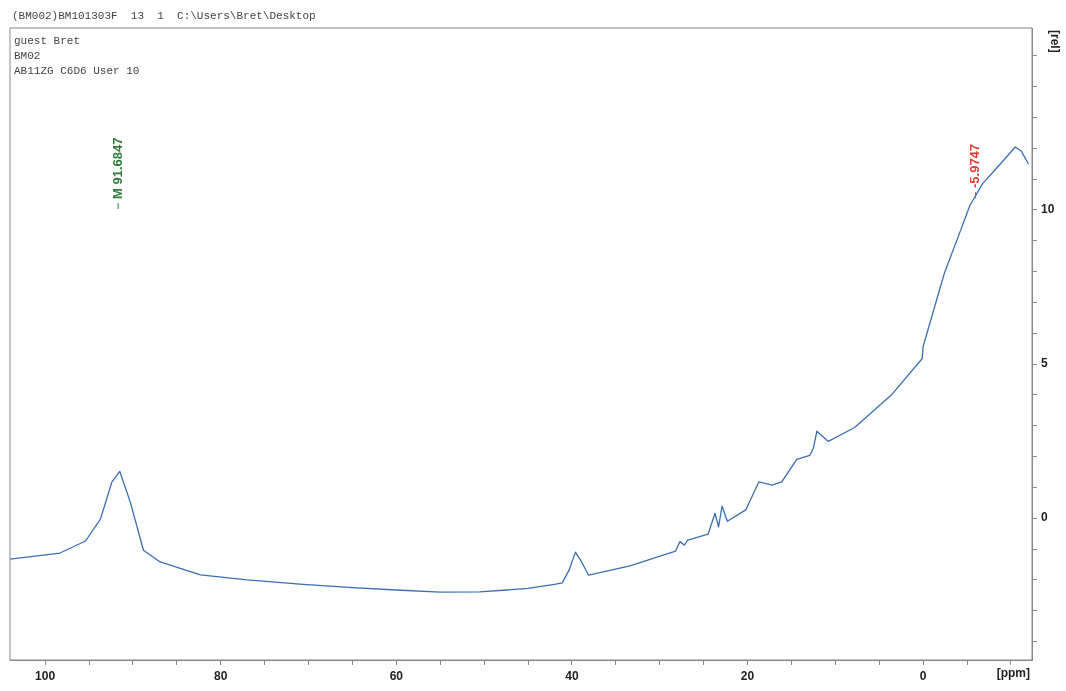  What do you see at coordinates (572, 675) in the screenshot?
I see `x-tick-label: 40` at bounding box center [572, 675].